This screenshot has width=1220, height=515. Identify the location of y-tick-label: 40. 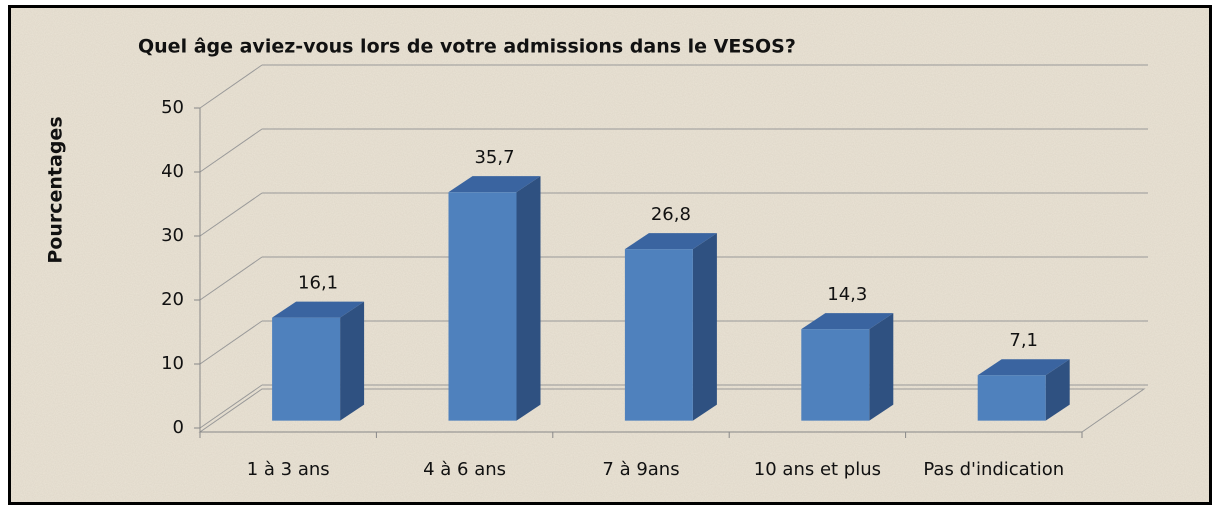
(172, 171).